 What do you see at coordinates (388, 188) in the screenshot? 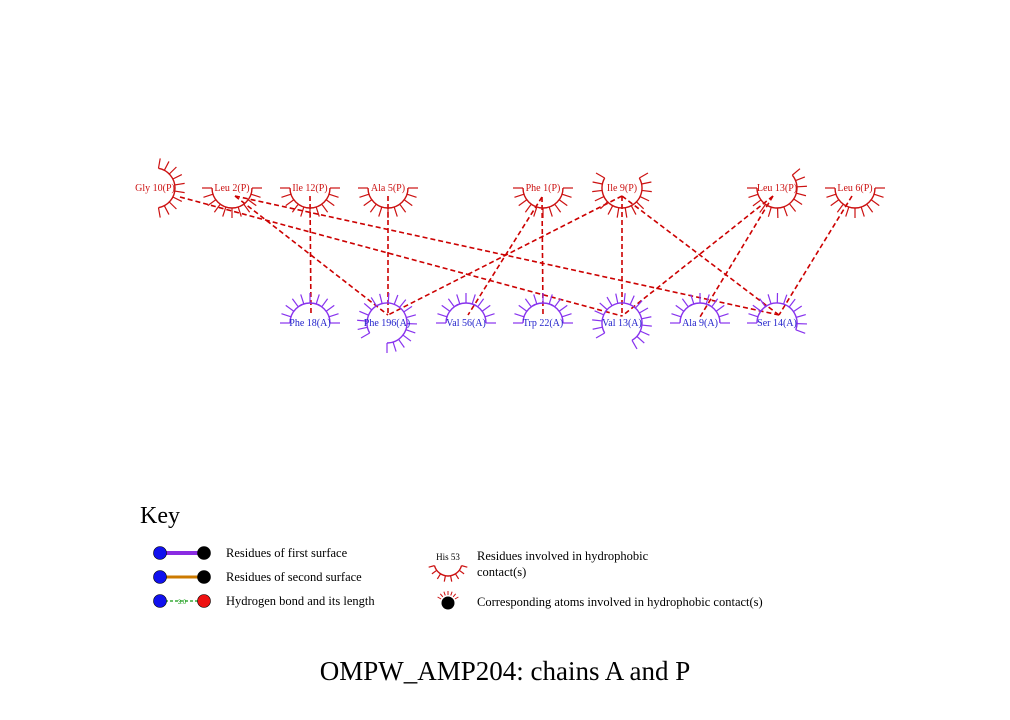
I see `residue-label: Ala 5(P)` at bounding box center [388, 188].